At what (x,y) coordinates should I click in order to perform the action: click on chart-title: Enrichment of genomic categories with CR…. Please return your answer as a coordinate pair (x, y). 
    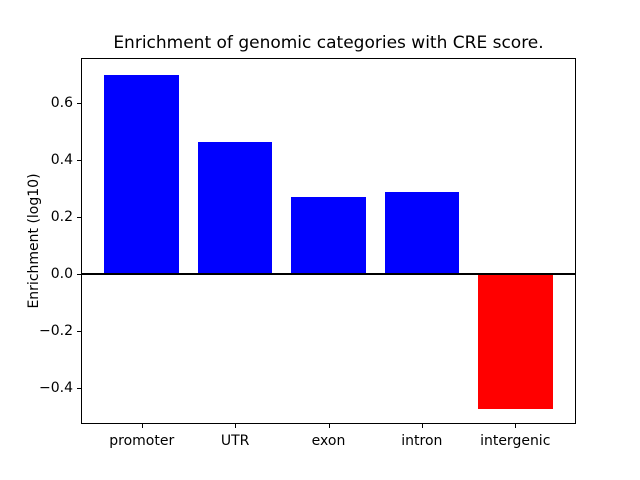
    Looking at the image, I should click on (328, 43).